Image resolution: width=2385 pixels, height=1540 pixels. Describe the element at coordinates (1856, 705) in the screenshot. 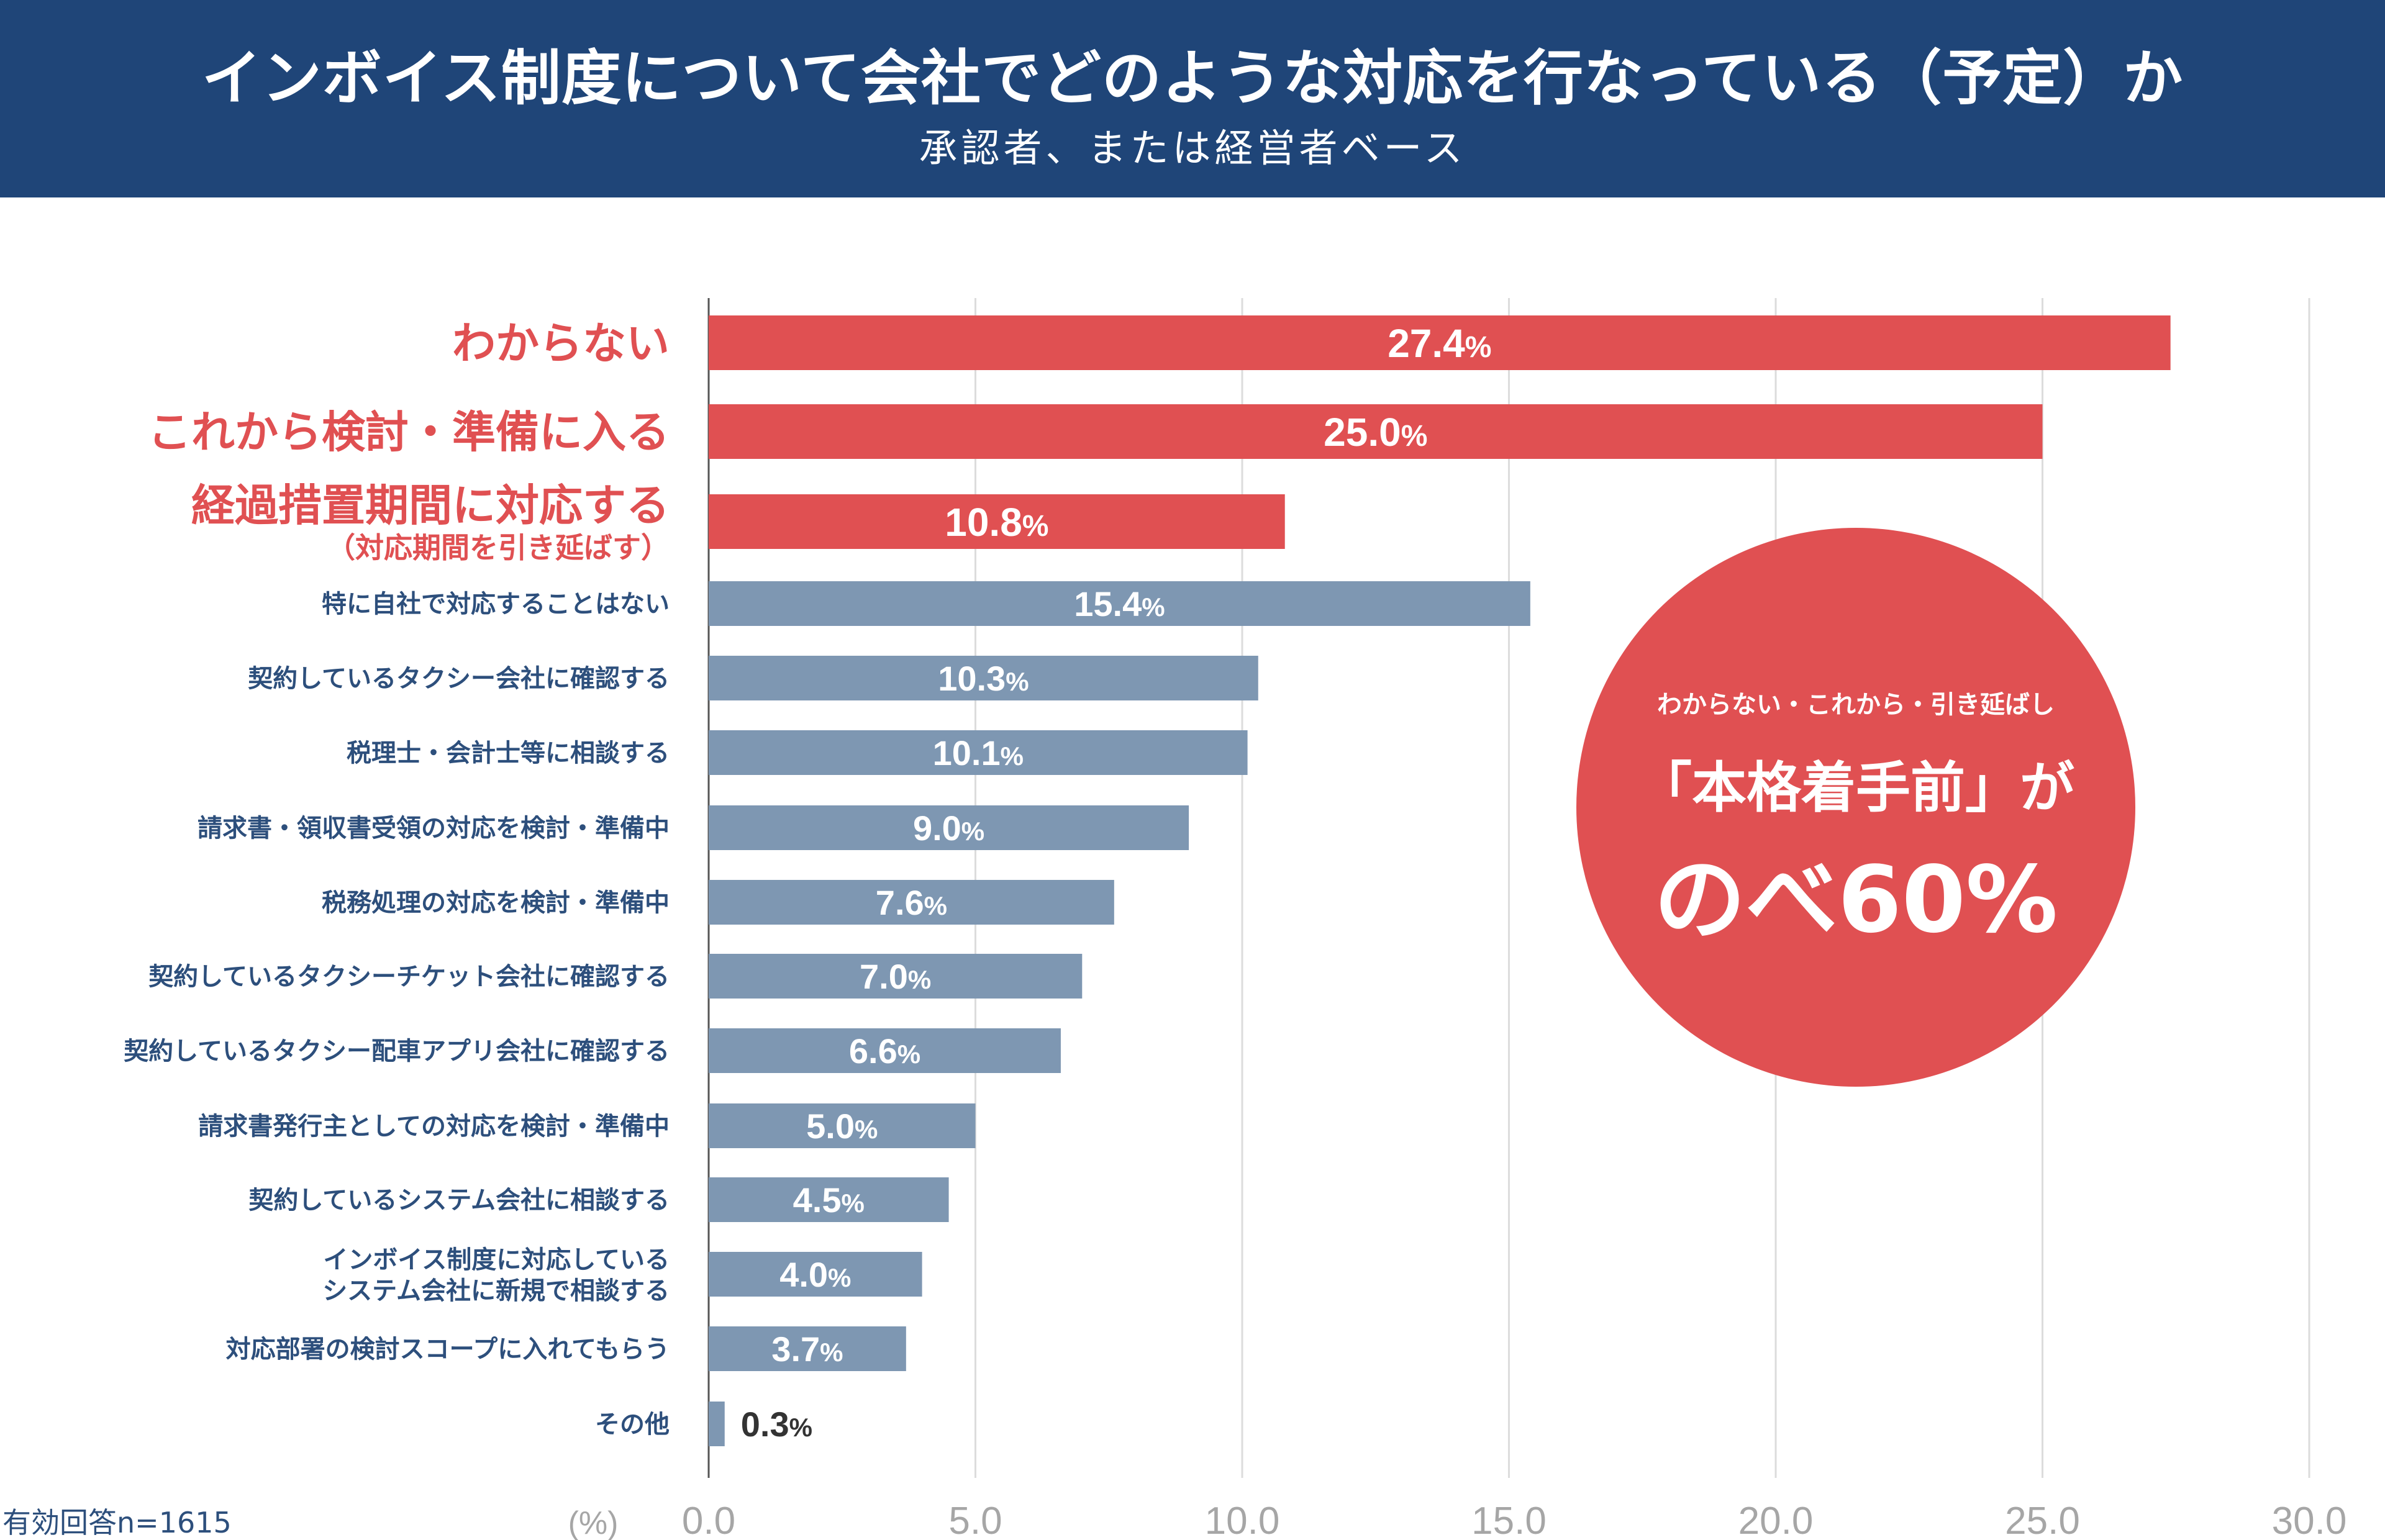

I see `callout-sublabel: わからない・これから・引き延ばし` at that location.